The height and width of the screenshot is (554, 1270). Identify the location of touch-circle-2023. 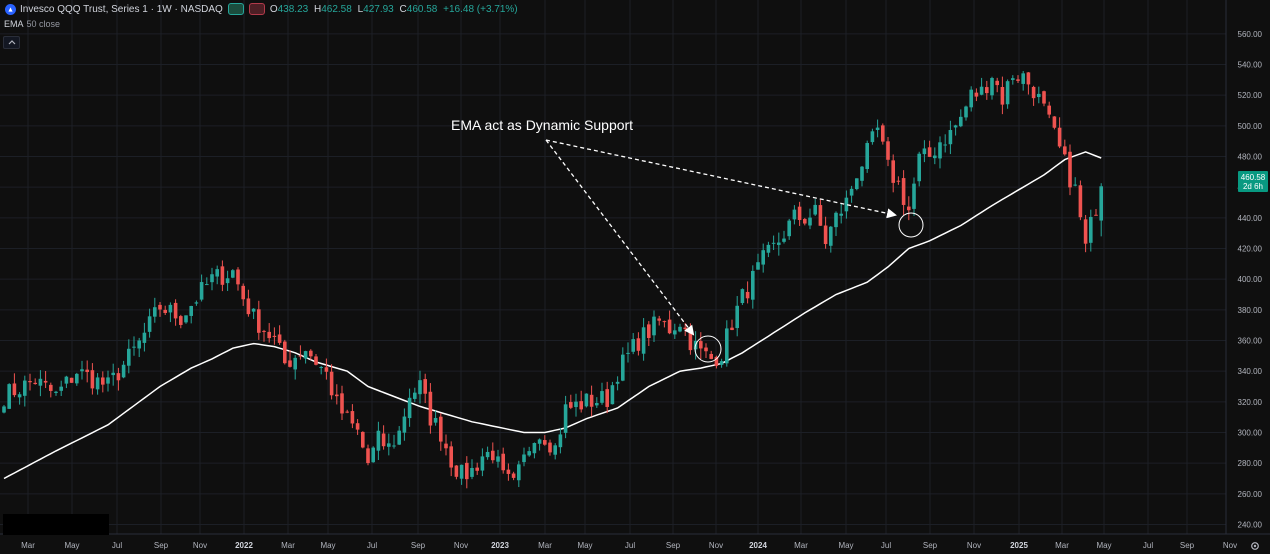
(708, 349).